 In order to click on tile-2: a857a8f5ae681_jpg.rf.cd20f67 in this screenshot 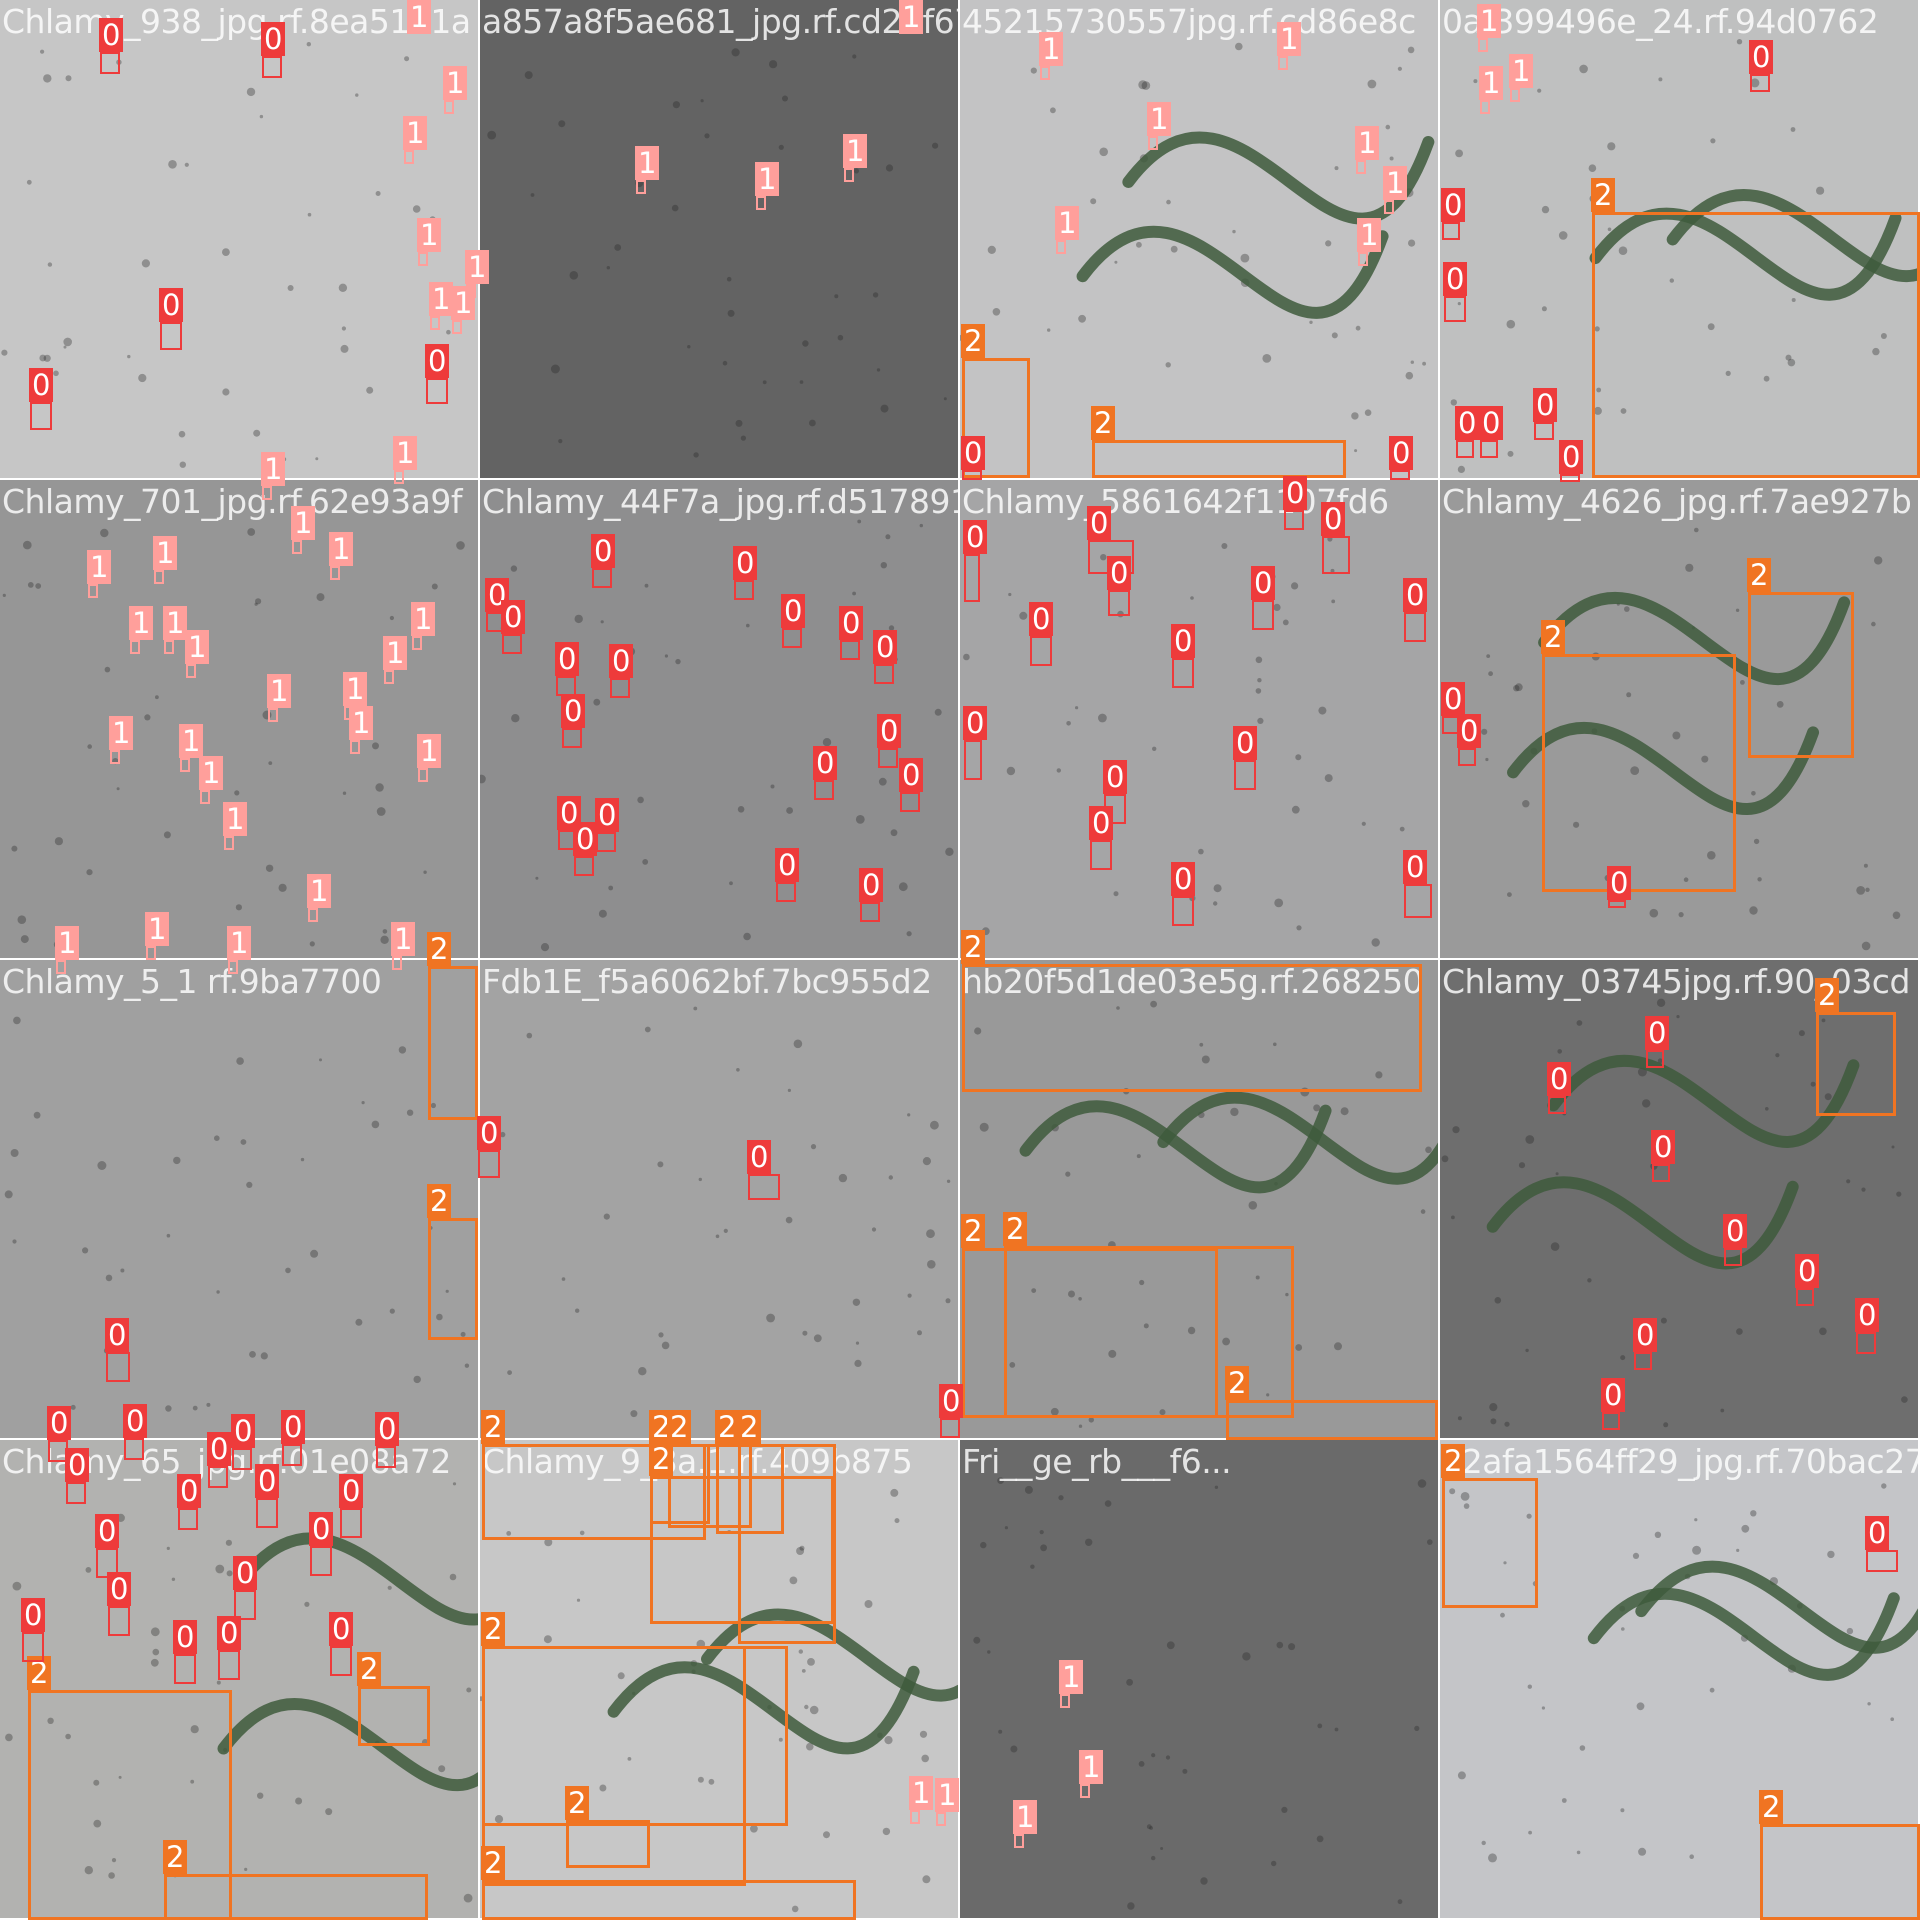, I will do `click(720, 240)`.